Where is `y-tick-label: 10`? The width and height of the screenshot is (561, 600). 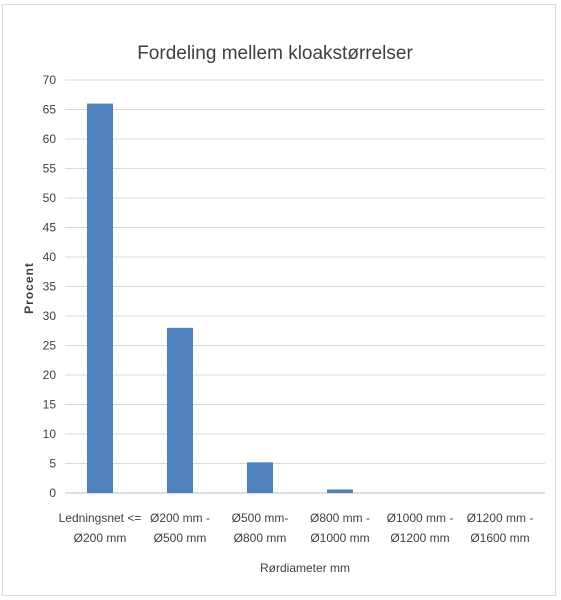 y-tick-label: 10 is located at coordinates (50, 434).